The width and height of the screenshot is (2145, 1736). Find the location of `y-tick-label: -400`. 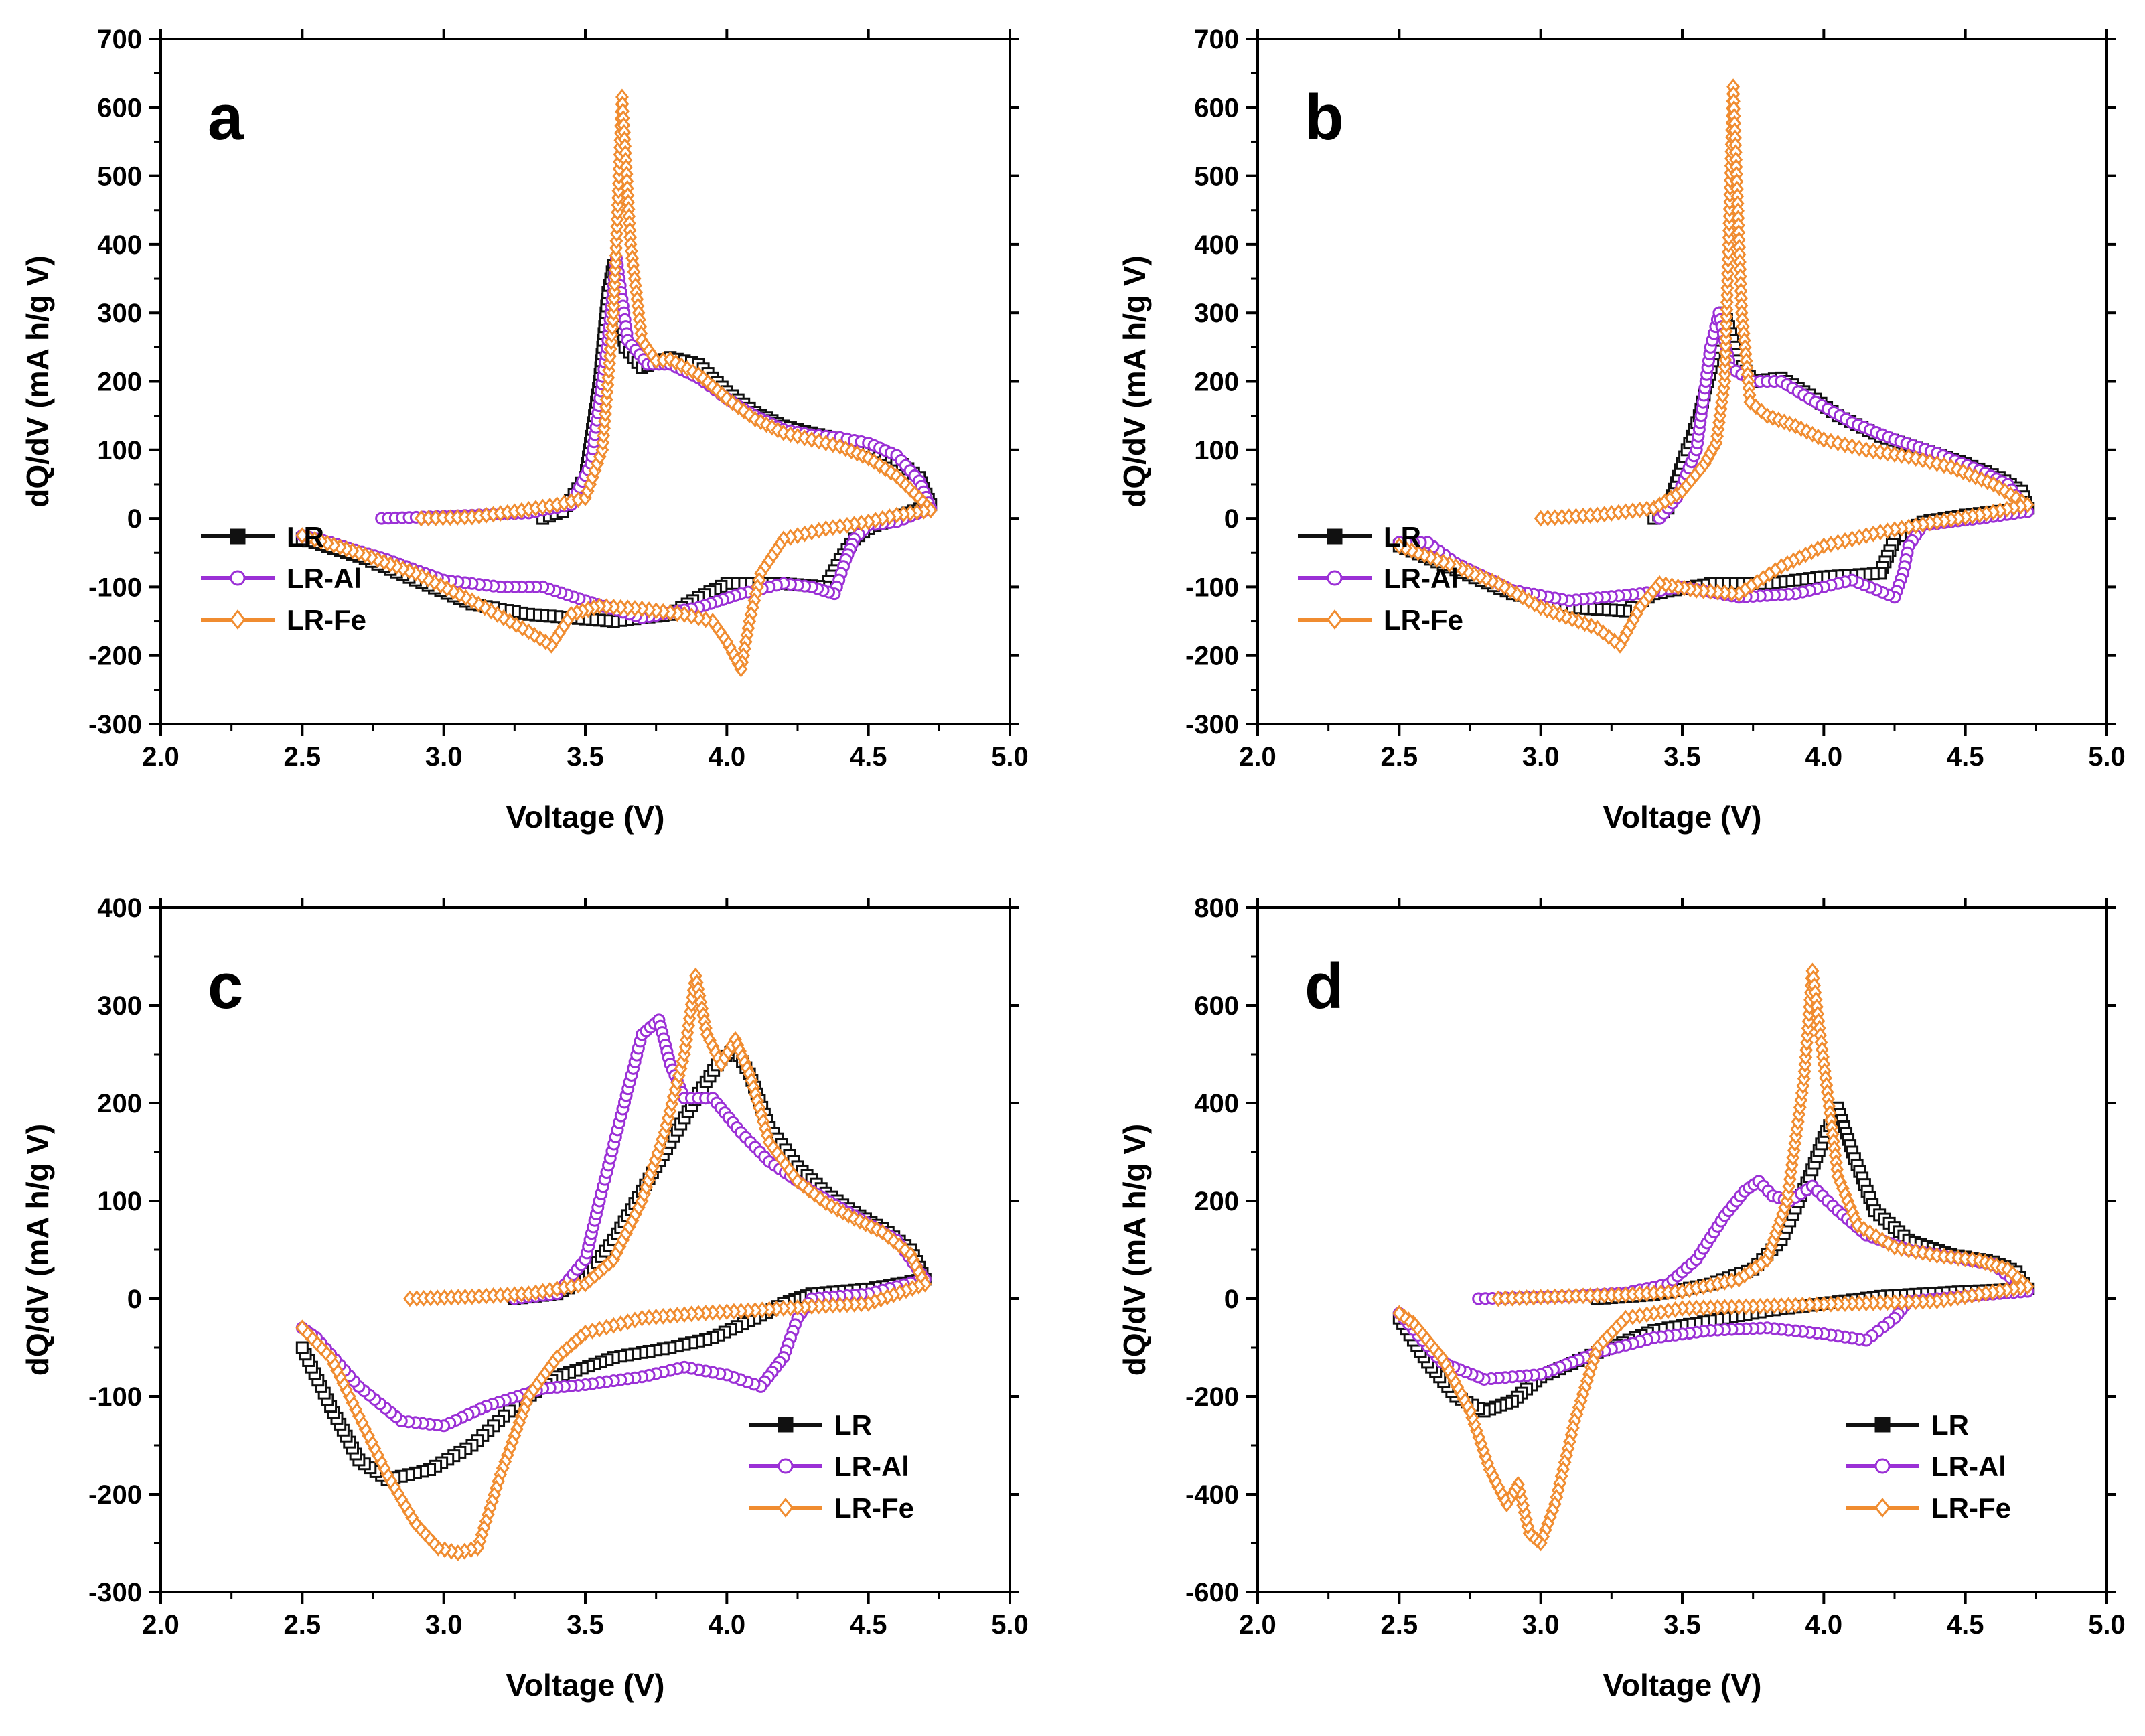

y-tick-label: -400 is located at coordinates (1212, 1495).